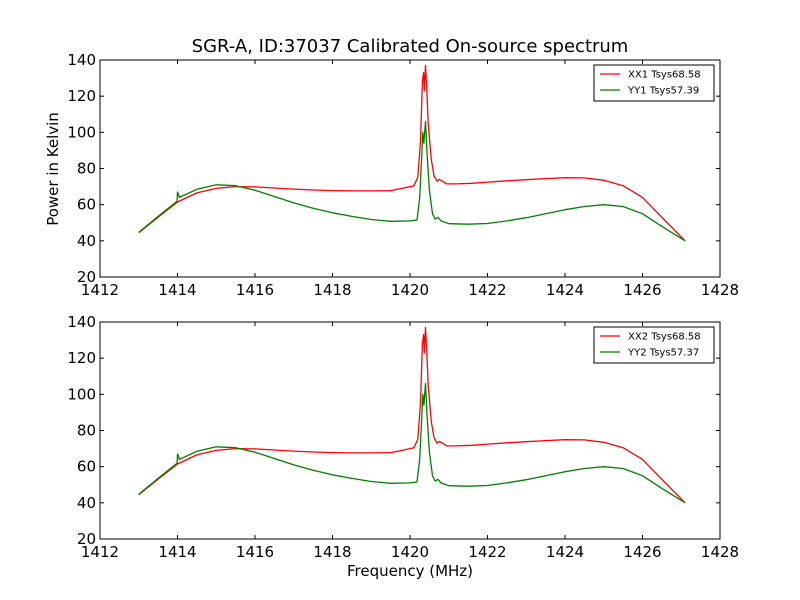 The image size is (800, 600). I want to click on legend-2: XX2 Tsys68.58 YY2 Tsys57.37, so click(654, 345).